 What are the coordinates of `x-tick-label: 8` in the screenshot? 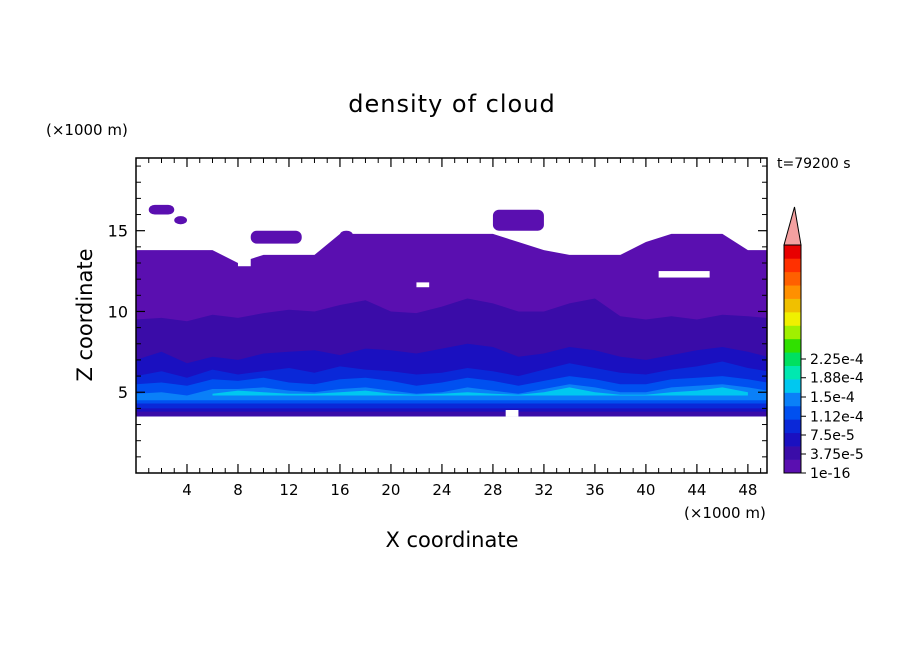 It's located at (238, 490).